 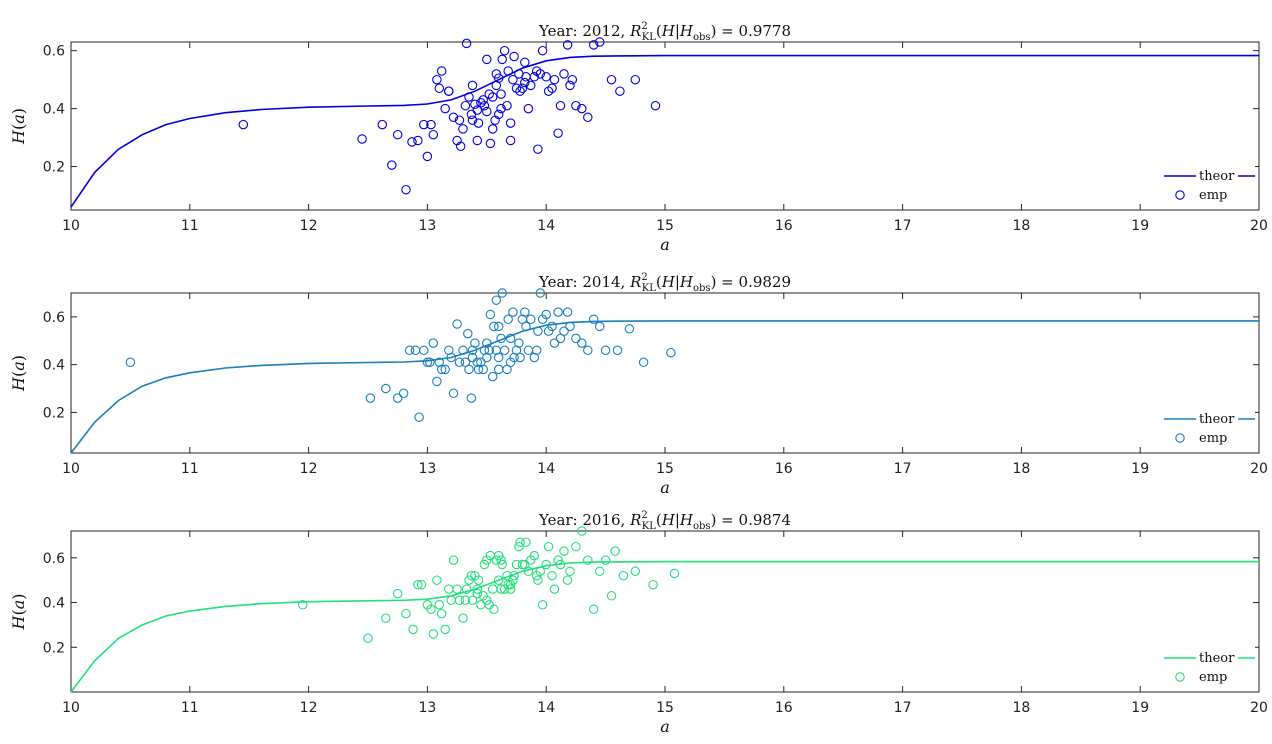 What do you see at coordinates (427, 226) in the screenshot?
I see `x-tick-label: 13` at bounding box center [427, 226].